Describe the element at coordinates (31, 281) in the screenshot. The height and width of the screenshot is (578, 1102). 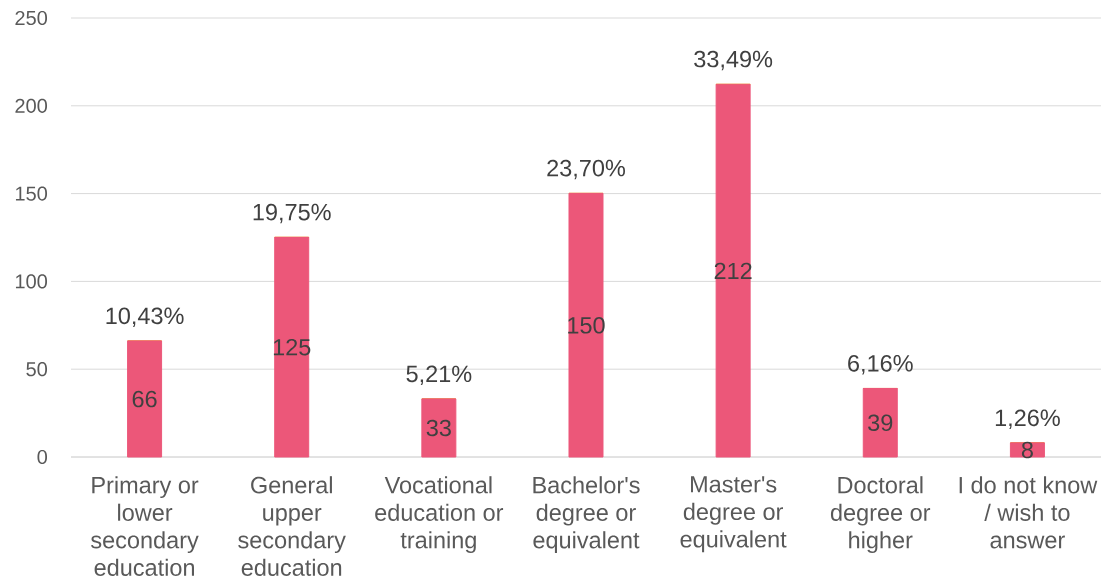
I see `y-tick-label: 100` at that location.